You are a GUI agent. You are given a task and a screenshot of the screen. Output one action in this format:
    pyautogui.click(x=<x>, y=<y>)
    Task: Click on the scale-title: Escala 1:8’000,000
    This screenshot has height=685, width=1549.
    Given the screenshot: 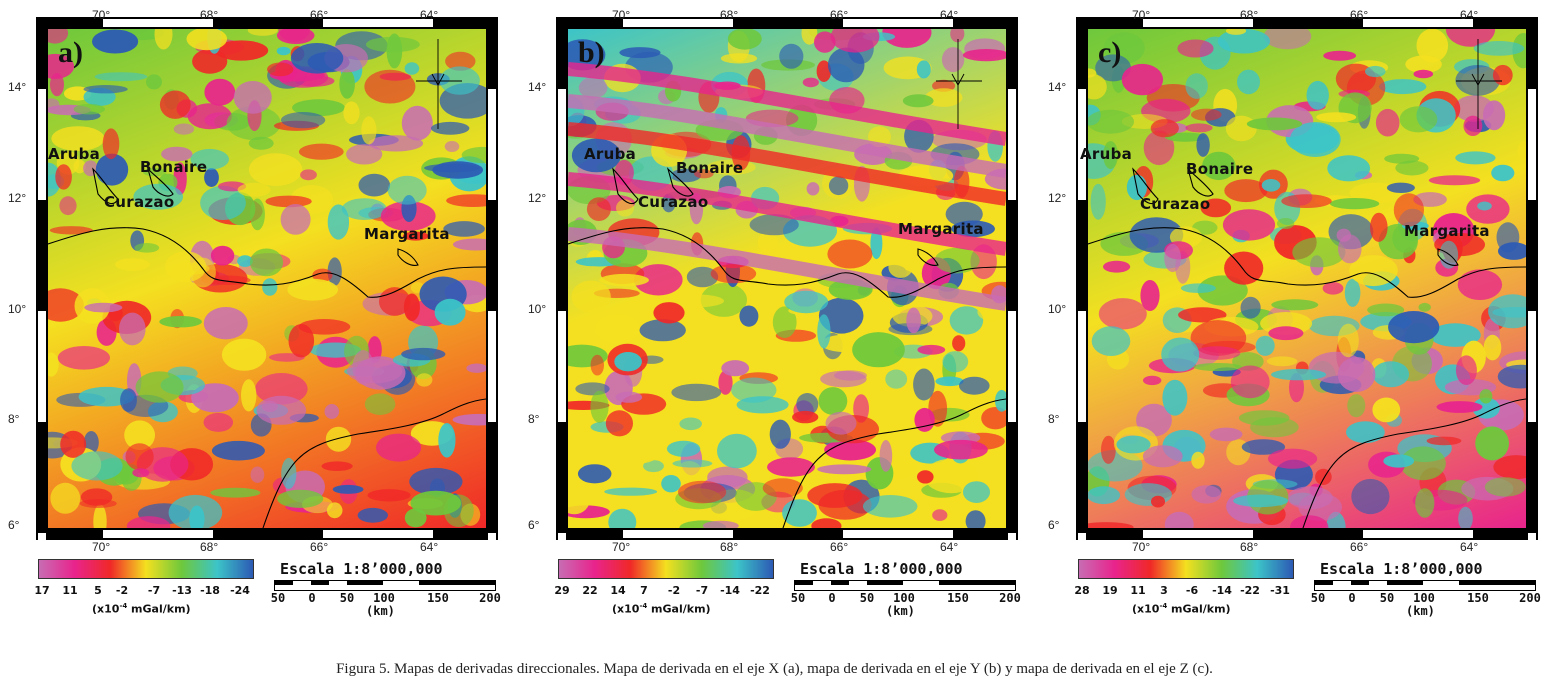 What is the action you would take?
    pyautogui.click(x=361, y=569)
    